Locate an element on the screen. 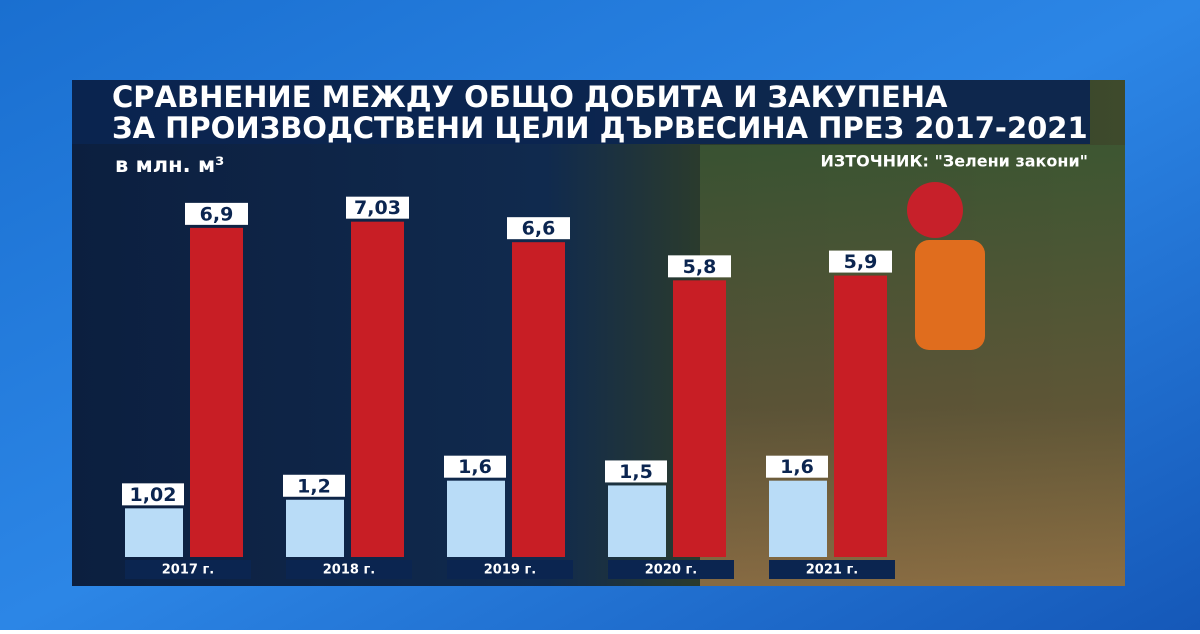  value-label: 5,8 is located at coordinates (700, 267).